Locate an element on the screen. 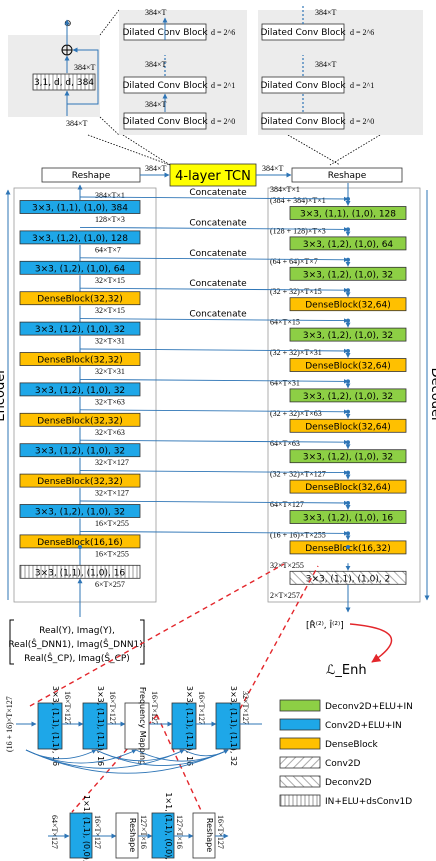  decoder-dim: (32 + 32)×T×63 is located at coordinates (296, 413).